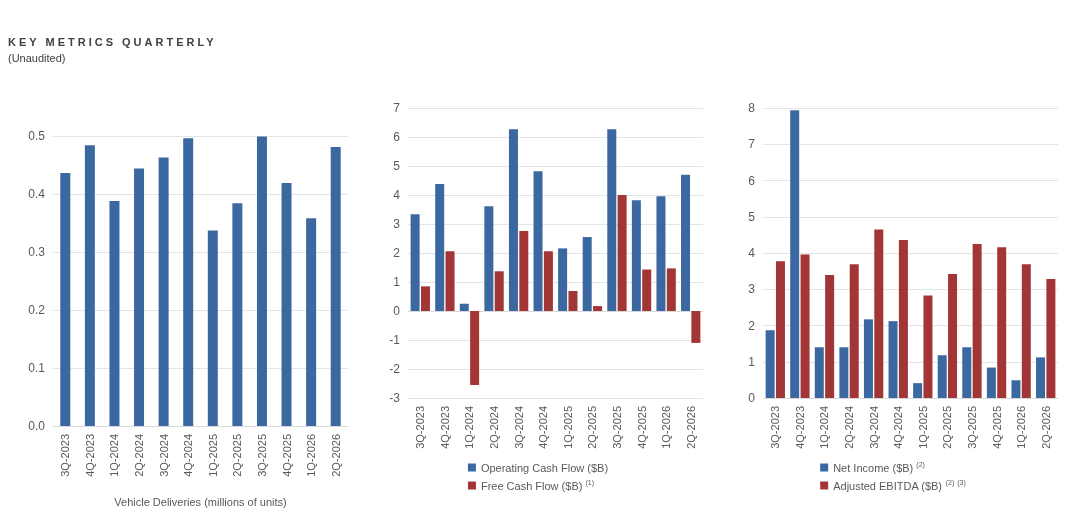  What do you see at coordinates (752, 108) in the screenshot?
I see `y-tick-label: 8` at bounding box center [752, 108].